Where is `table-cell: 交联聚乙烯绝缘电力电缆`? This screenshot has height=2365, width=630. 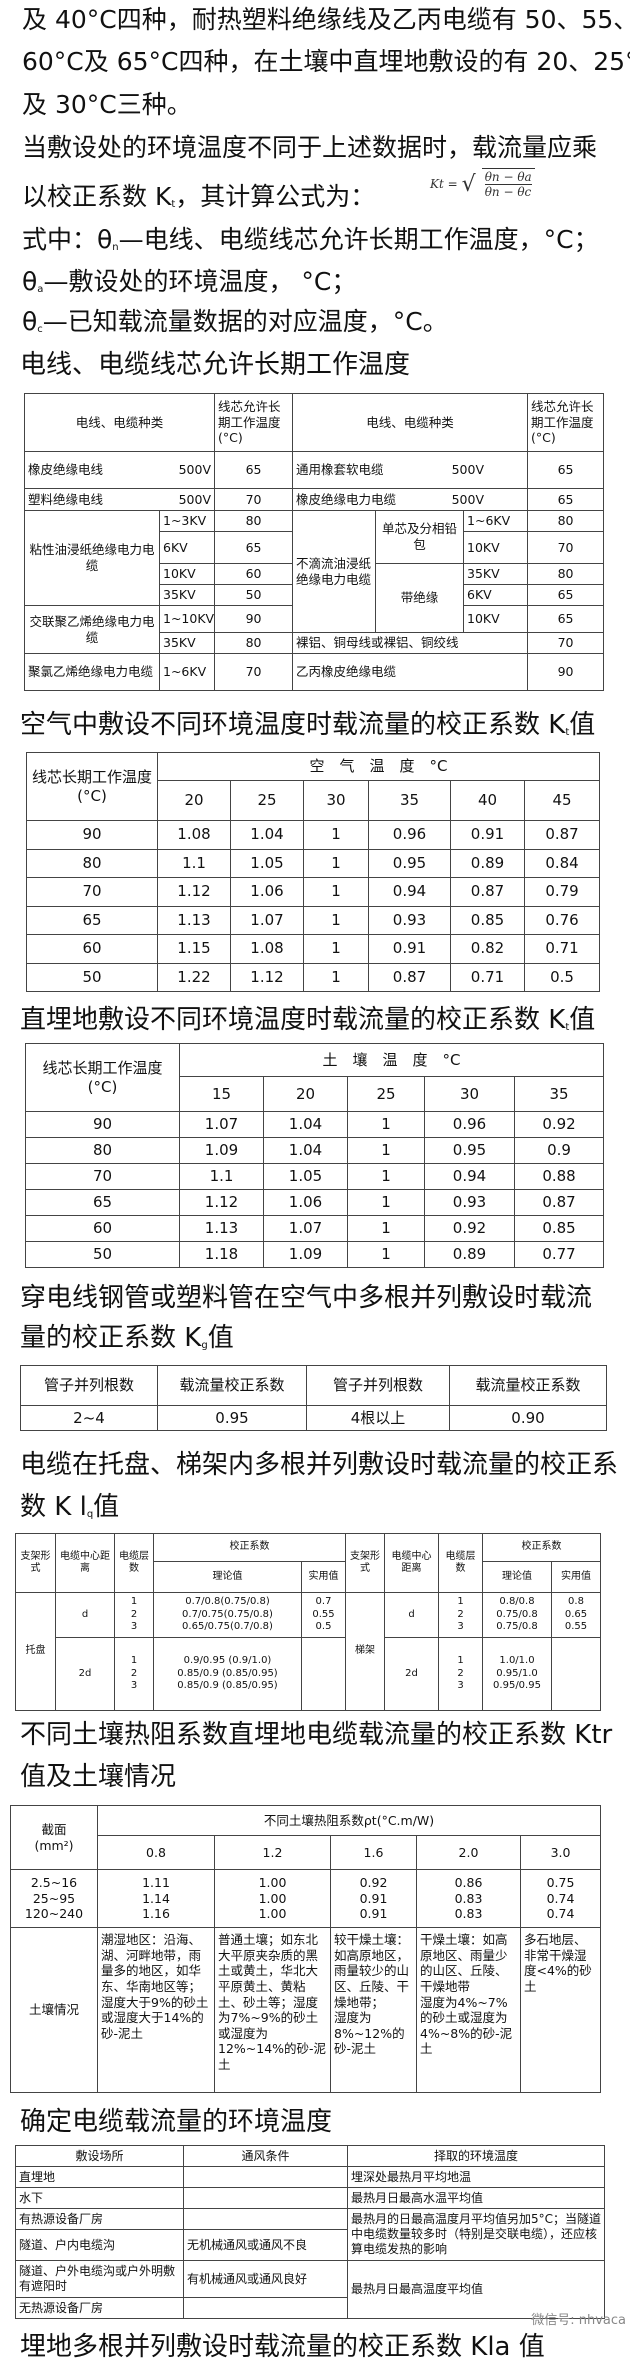 table-cell: 交联聚乙烯绝缘电力电缆 is located at coordinates (92, 629).